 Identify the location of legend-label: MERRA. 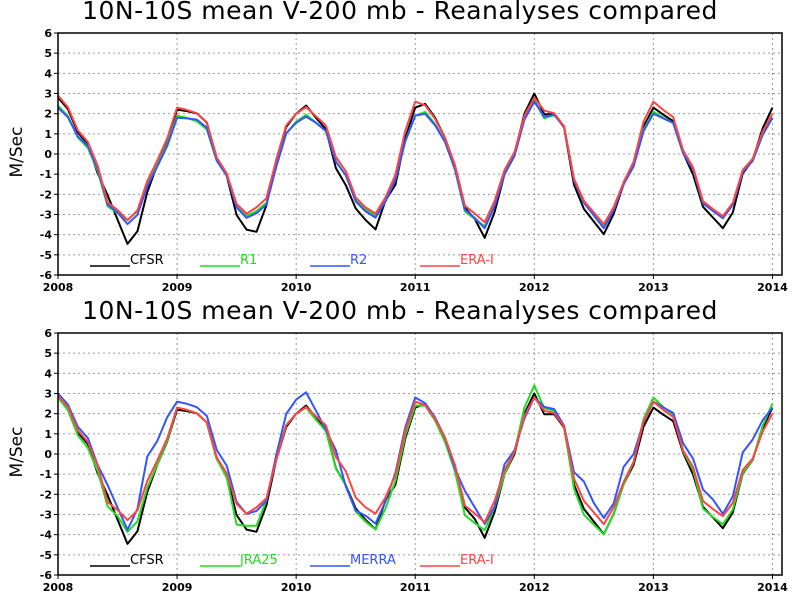
(373, 560).